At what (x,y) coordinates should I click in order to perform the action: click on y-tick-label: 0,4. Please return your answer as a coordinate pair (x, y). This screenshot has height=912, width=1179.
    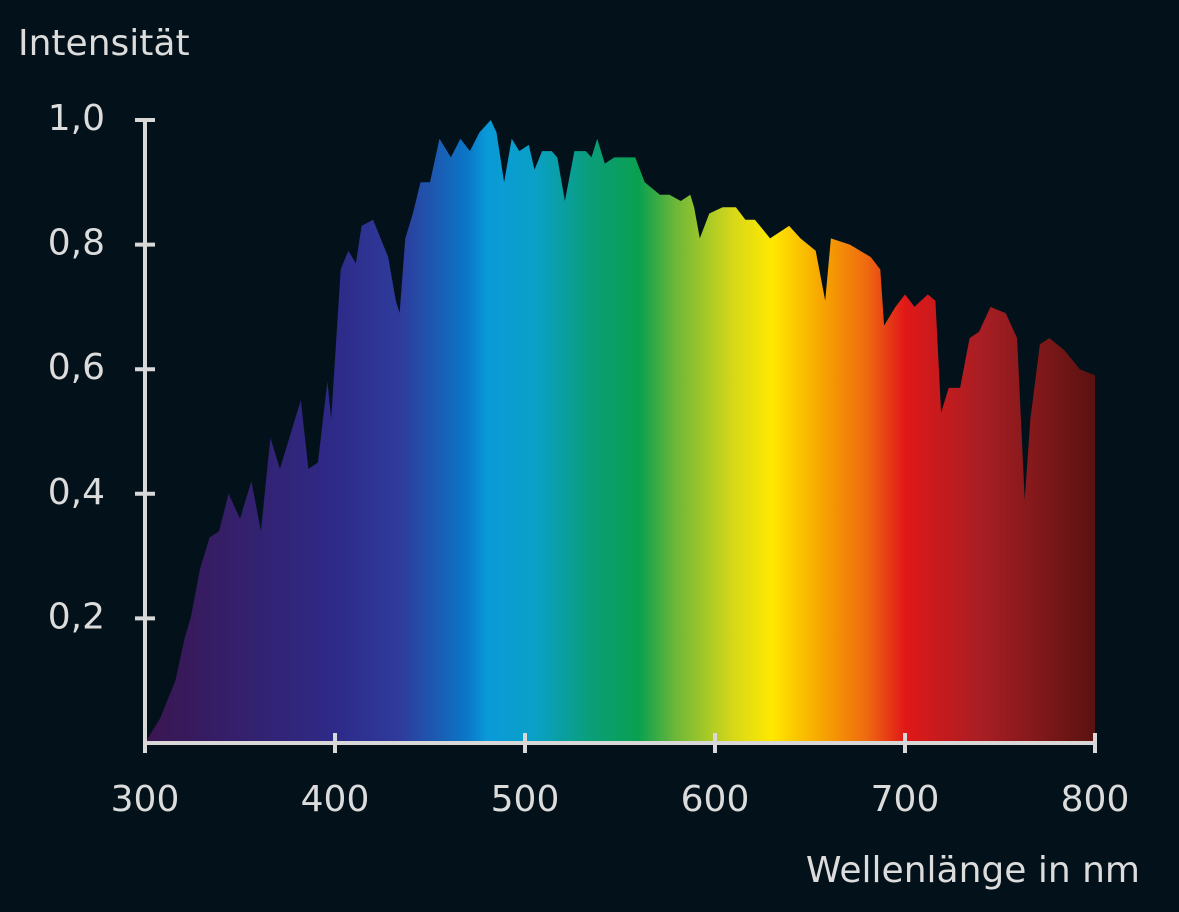
    Looking at the image, I should click on (76, 492).